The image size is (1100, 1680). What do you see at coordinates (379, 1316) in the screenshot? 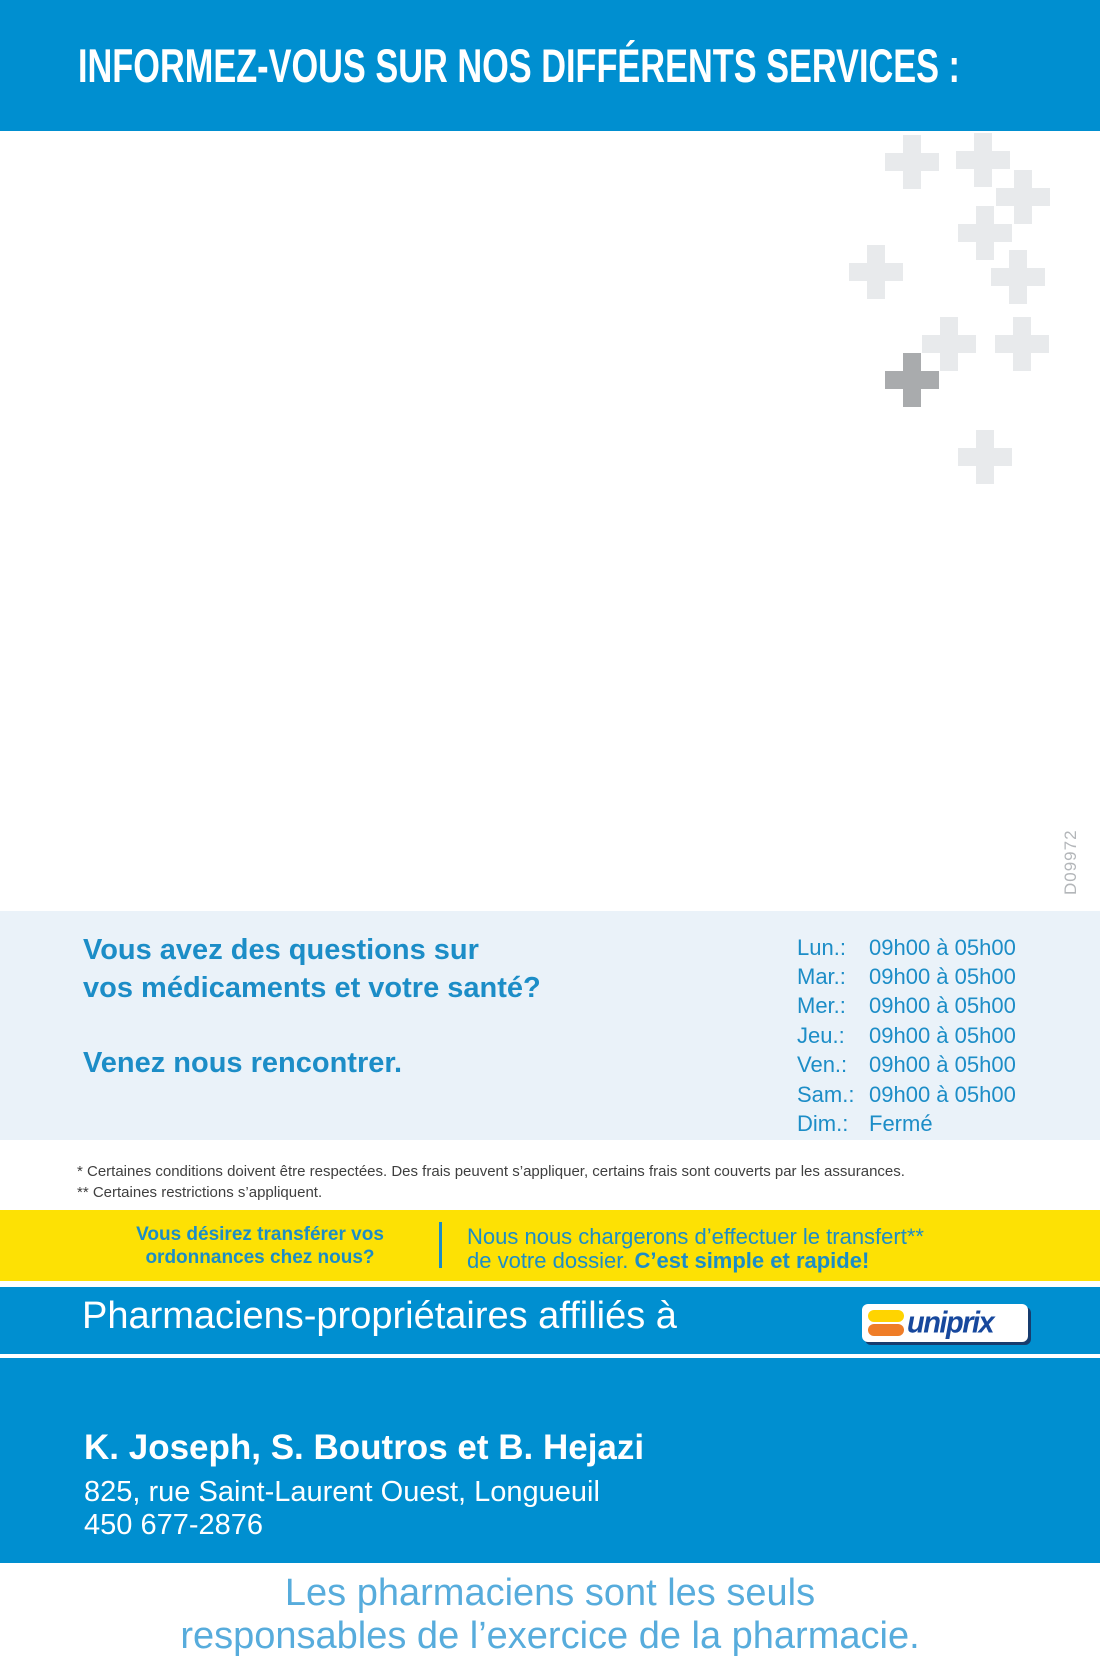
I see `affiliation-text: Pharmaciens-propriétaires affiliés à` at bounding box center [379, 1316].